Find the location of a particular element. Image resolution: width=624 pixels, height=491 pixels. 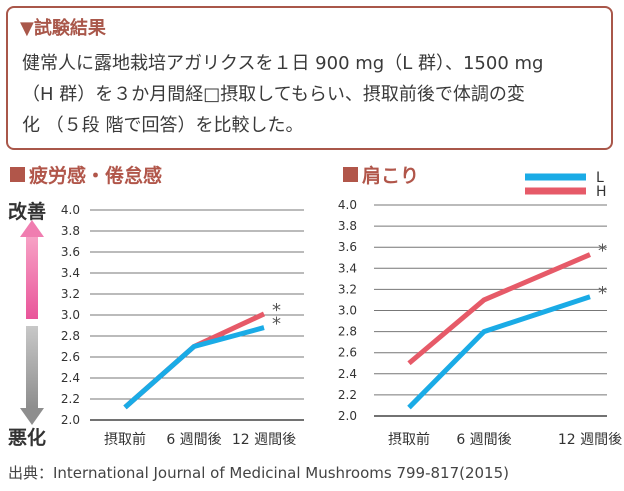

description-line: （H 群）を３か月間経□摂取してもらい、摂取前後で体調の変 is located at coordinates (273, 94).